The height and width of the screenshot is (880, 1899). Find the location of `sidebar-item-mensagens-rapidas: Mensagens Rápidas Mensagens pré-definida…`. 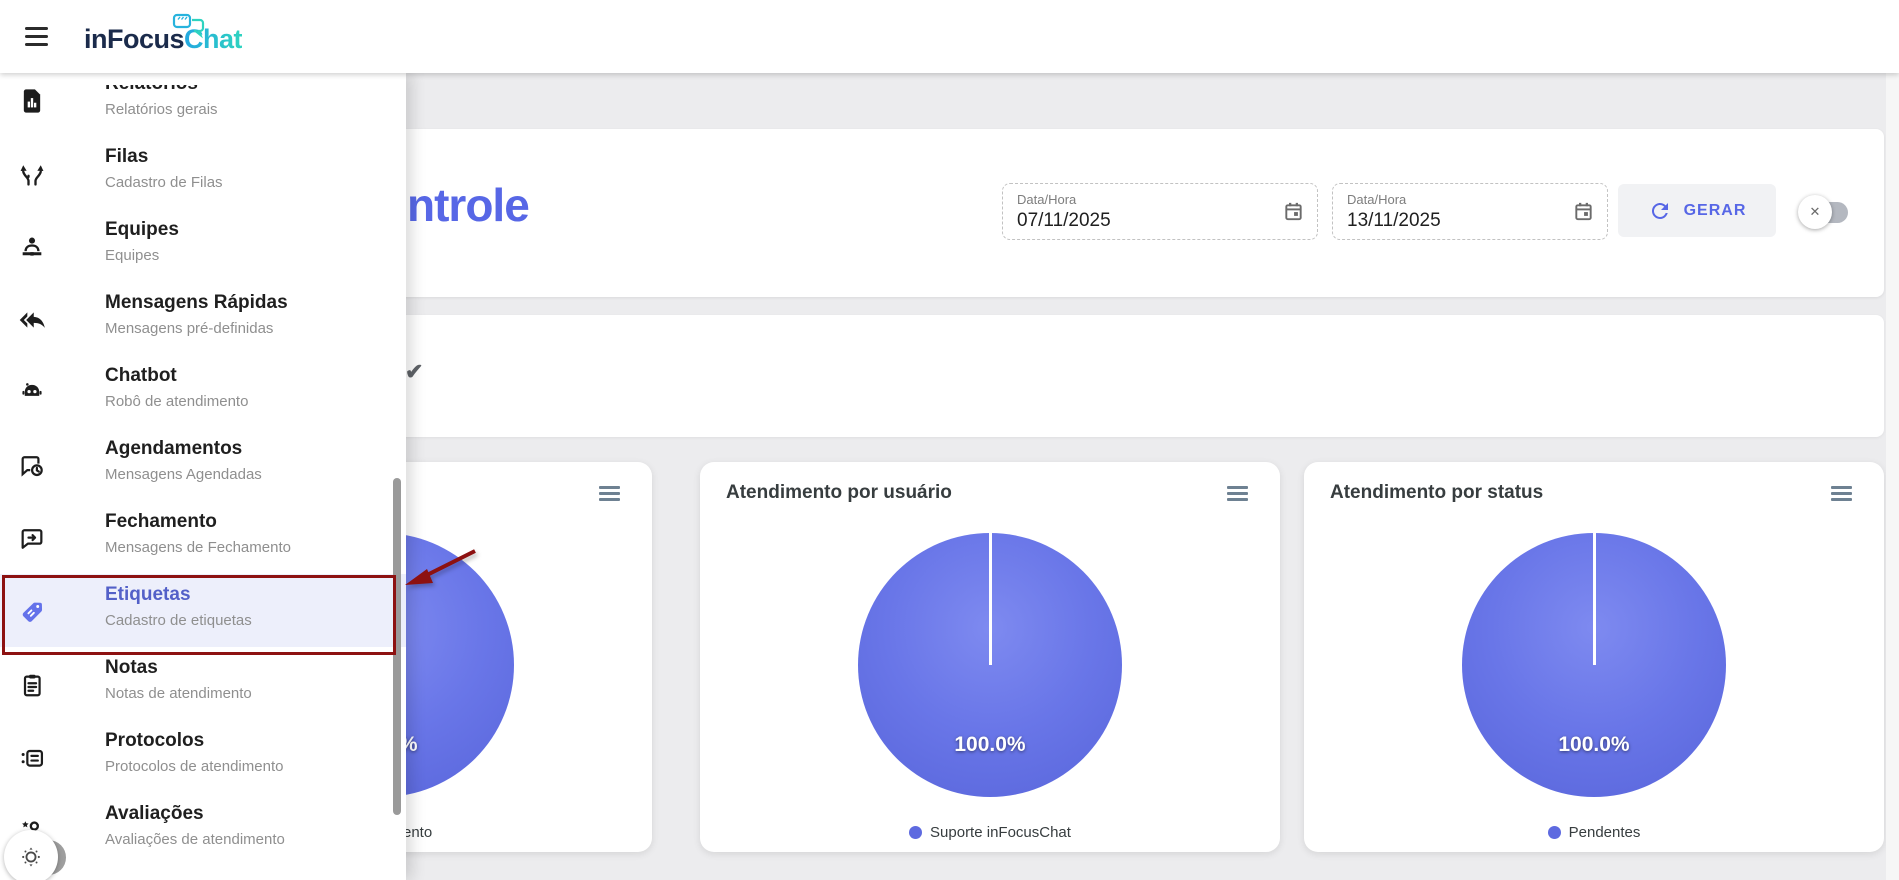

sidebar-item-mensagens-rapidas: Mensagens Rápidas Mensagens pré-definida… is located at coordinates (203, 318).